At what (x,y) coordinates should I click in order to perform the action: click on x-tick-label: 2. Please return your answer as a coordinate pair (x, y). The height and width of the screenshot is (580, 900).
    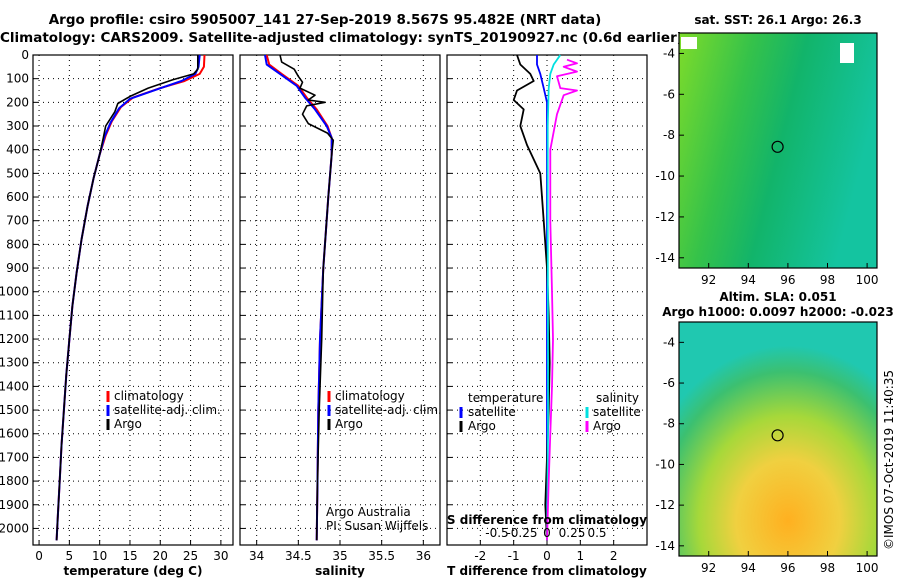
    Looking at the image, I should click on (614, 556).